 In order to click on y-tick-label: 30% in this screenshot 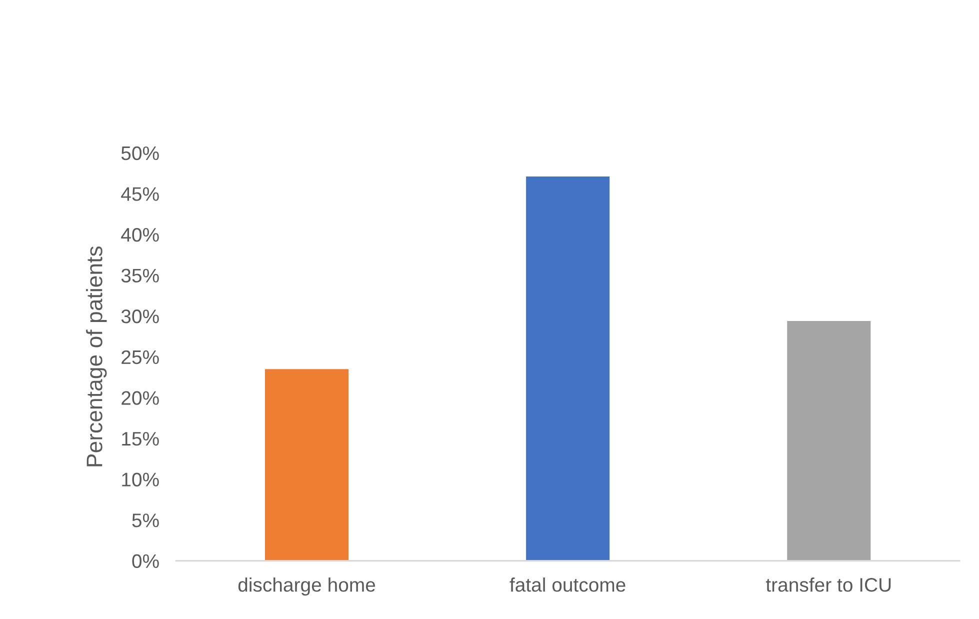, I will do `click(140, 317)`.